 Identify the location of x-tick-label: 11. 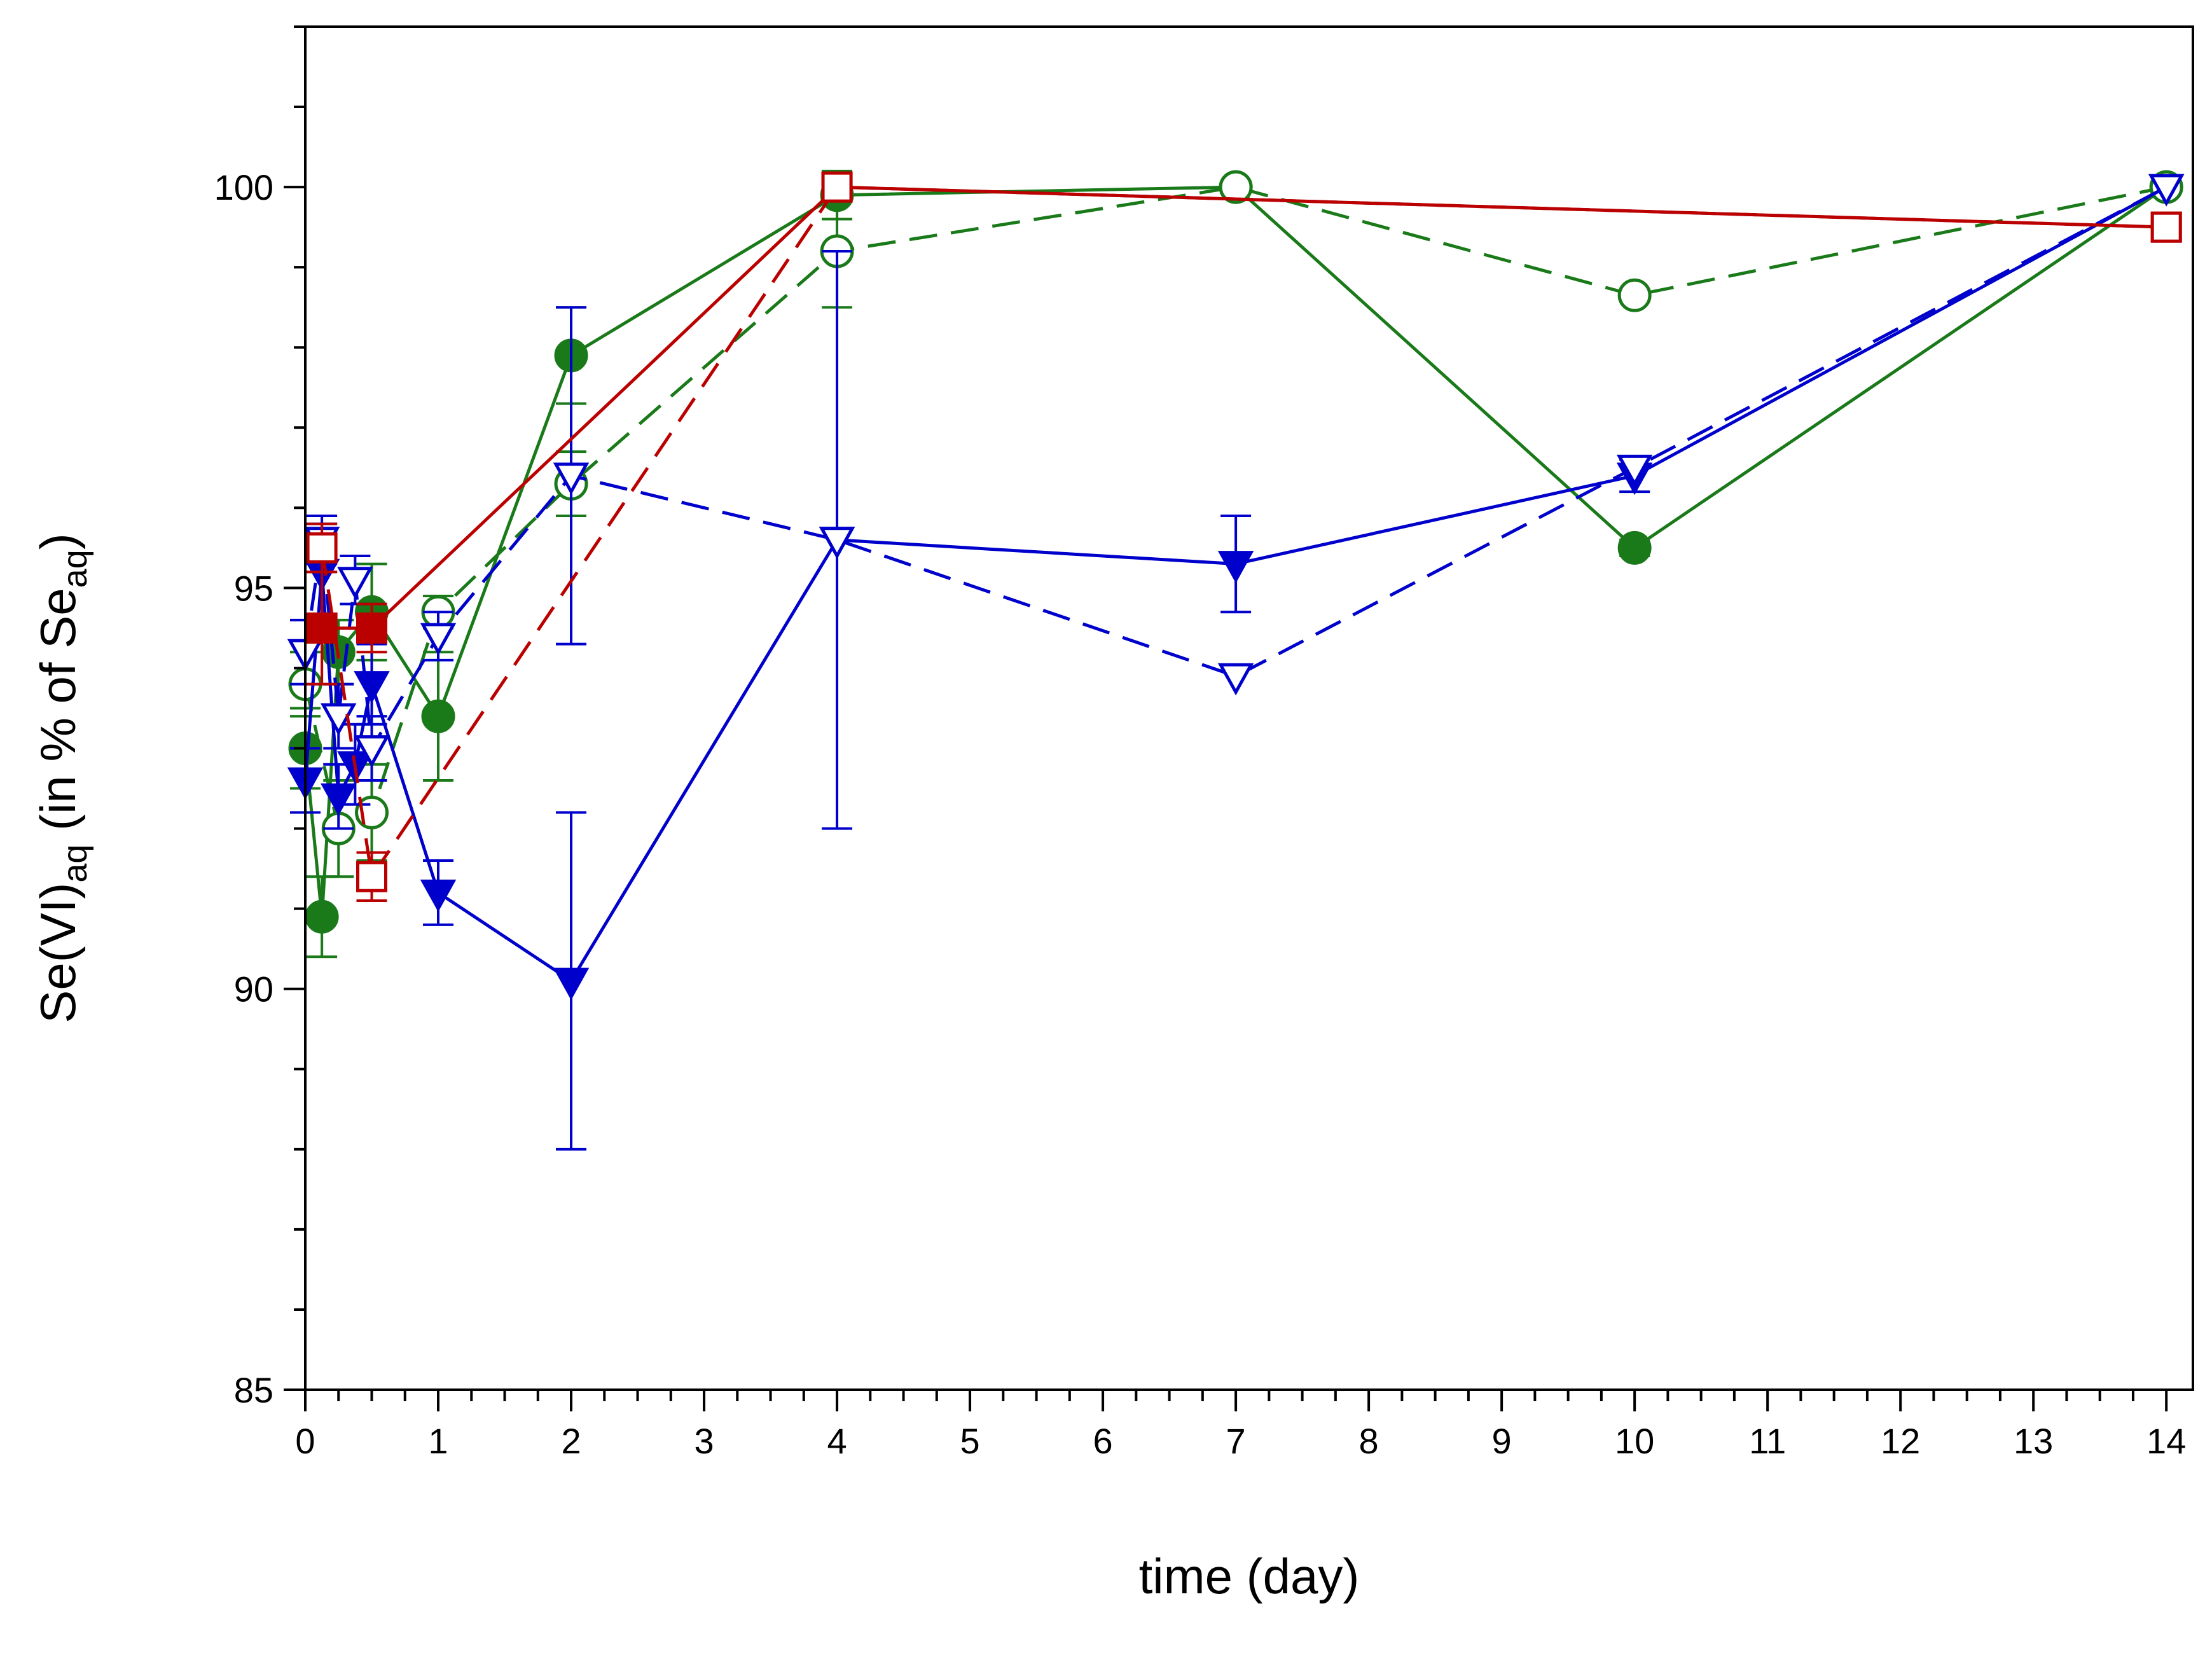
(1768, 1441).